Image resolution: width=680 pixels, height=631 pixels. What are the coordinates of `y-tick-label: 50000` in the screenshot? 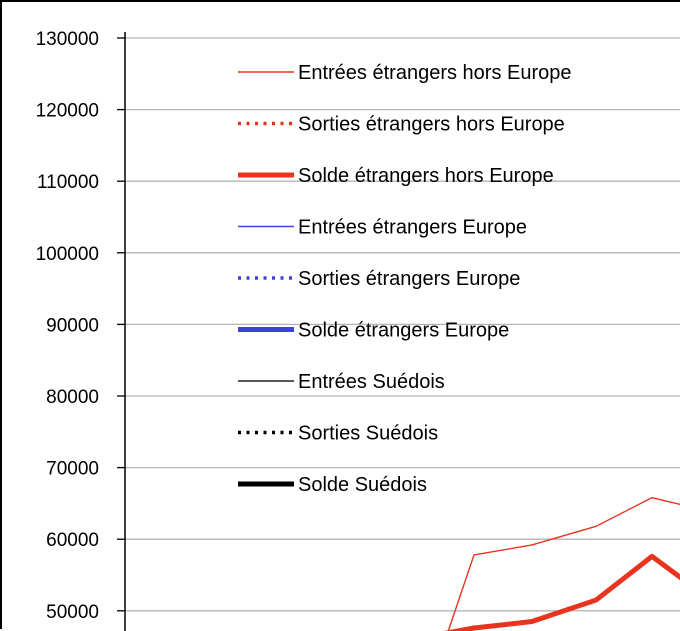 It's located at (72, 612).